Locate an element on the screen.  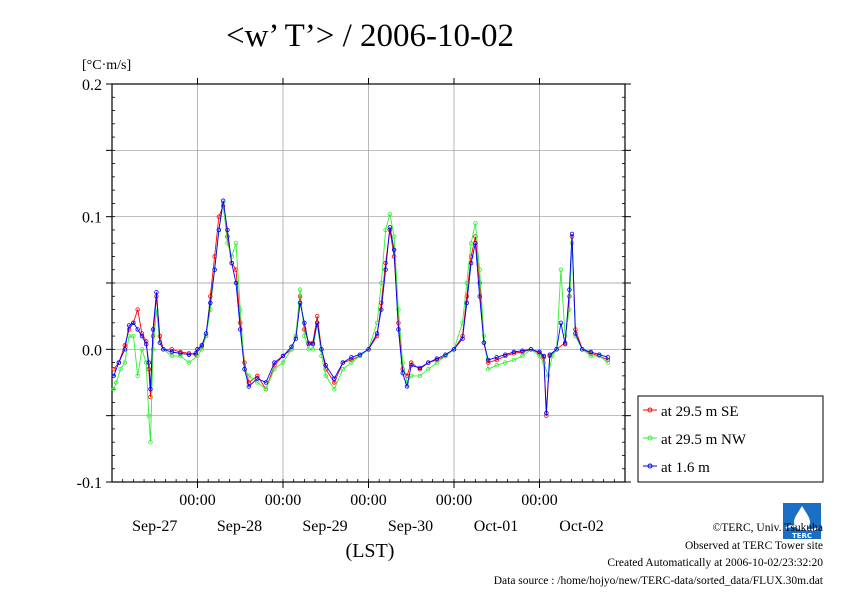
legend-box is located at coordinates (730, 439).